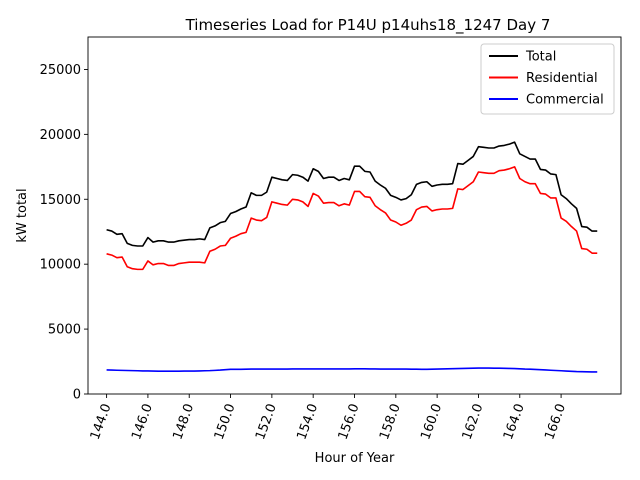  Describe the element at coordinates (540, 57) in the screenshot. I see `legend-label-total: Total` at that location.